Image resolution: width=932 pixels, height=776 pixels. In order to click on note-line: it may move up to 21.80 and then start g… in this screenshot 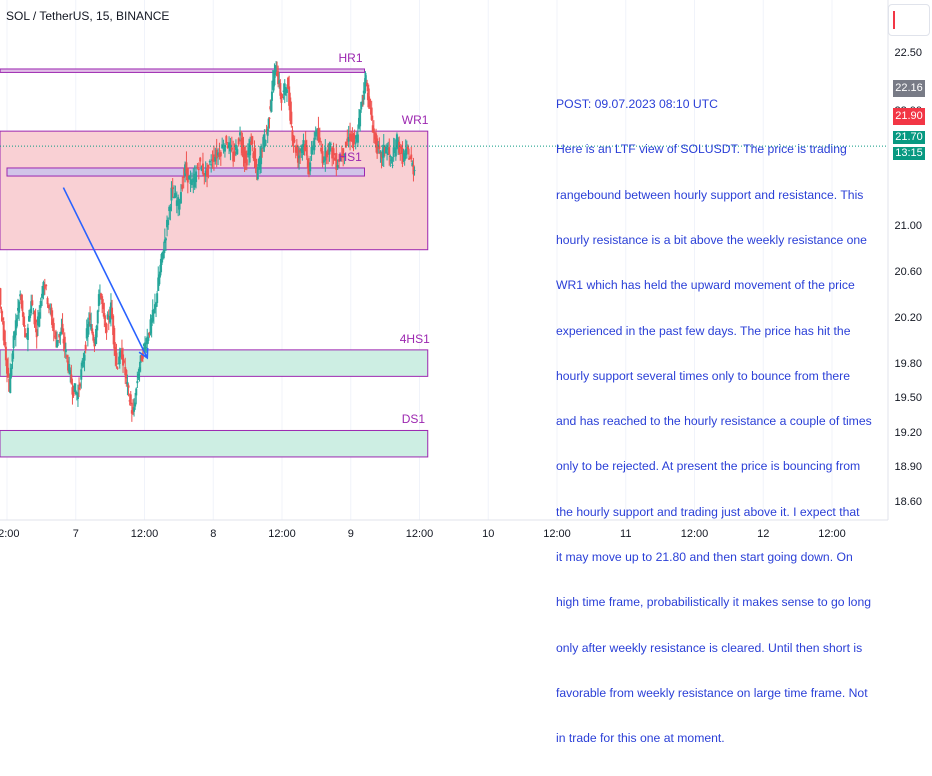, I will do `click(706, 557)`.